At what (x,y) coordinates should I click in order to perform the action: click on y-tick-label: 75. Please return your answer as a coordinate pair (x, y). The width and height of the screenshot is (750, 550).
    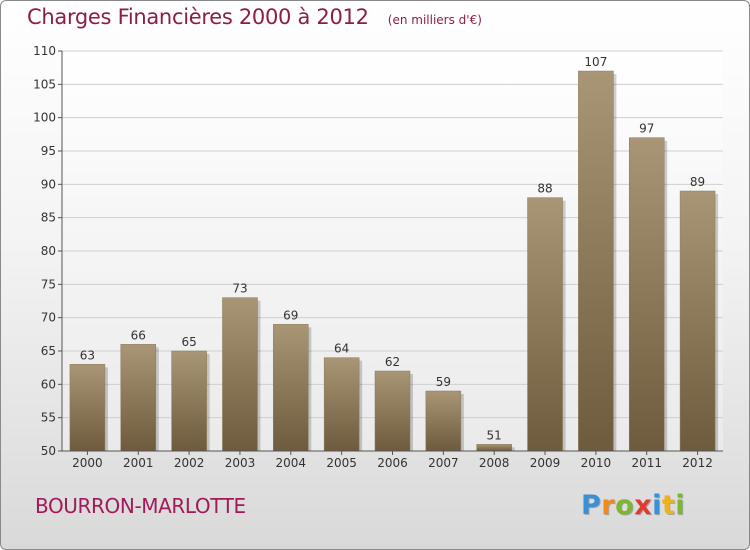
    Looking at the image, I should click on (48, 284).